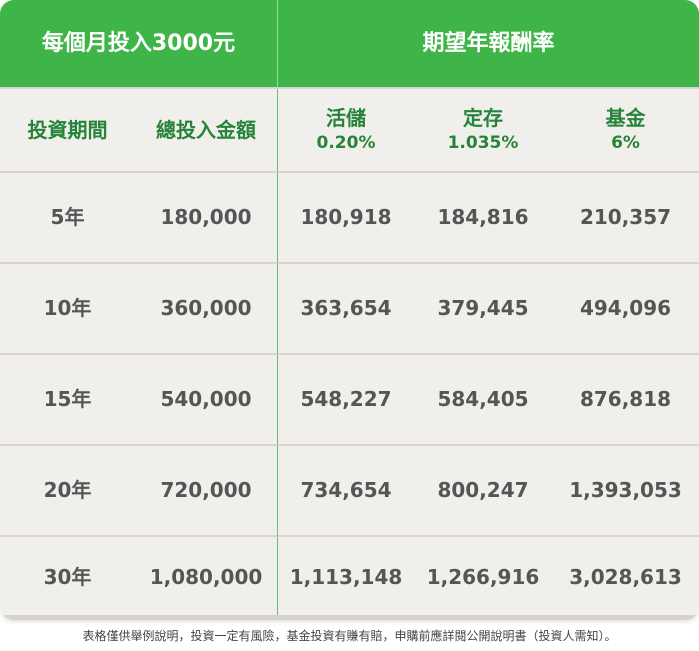  Describe the element at coordinates (346, 218) in the screenshot. I see `table-cell-savings: 180,918` at that location.